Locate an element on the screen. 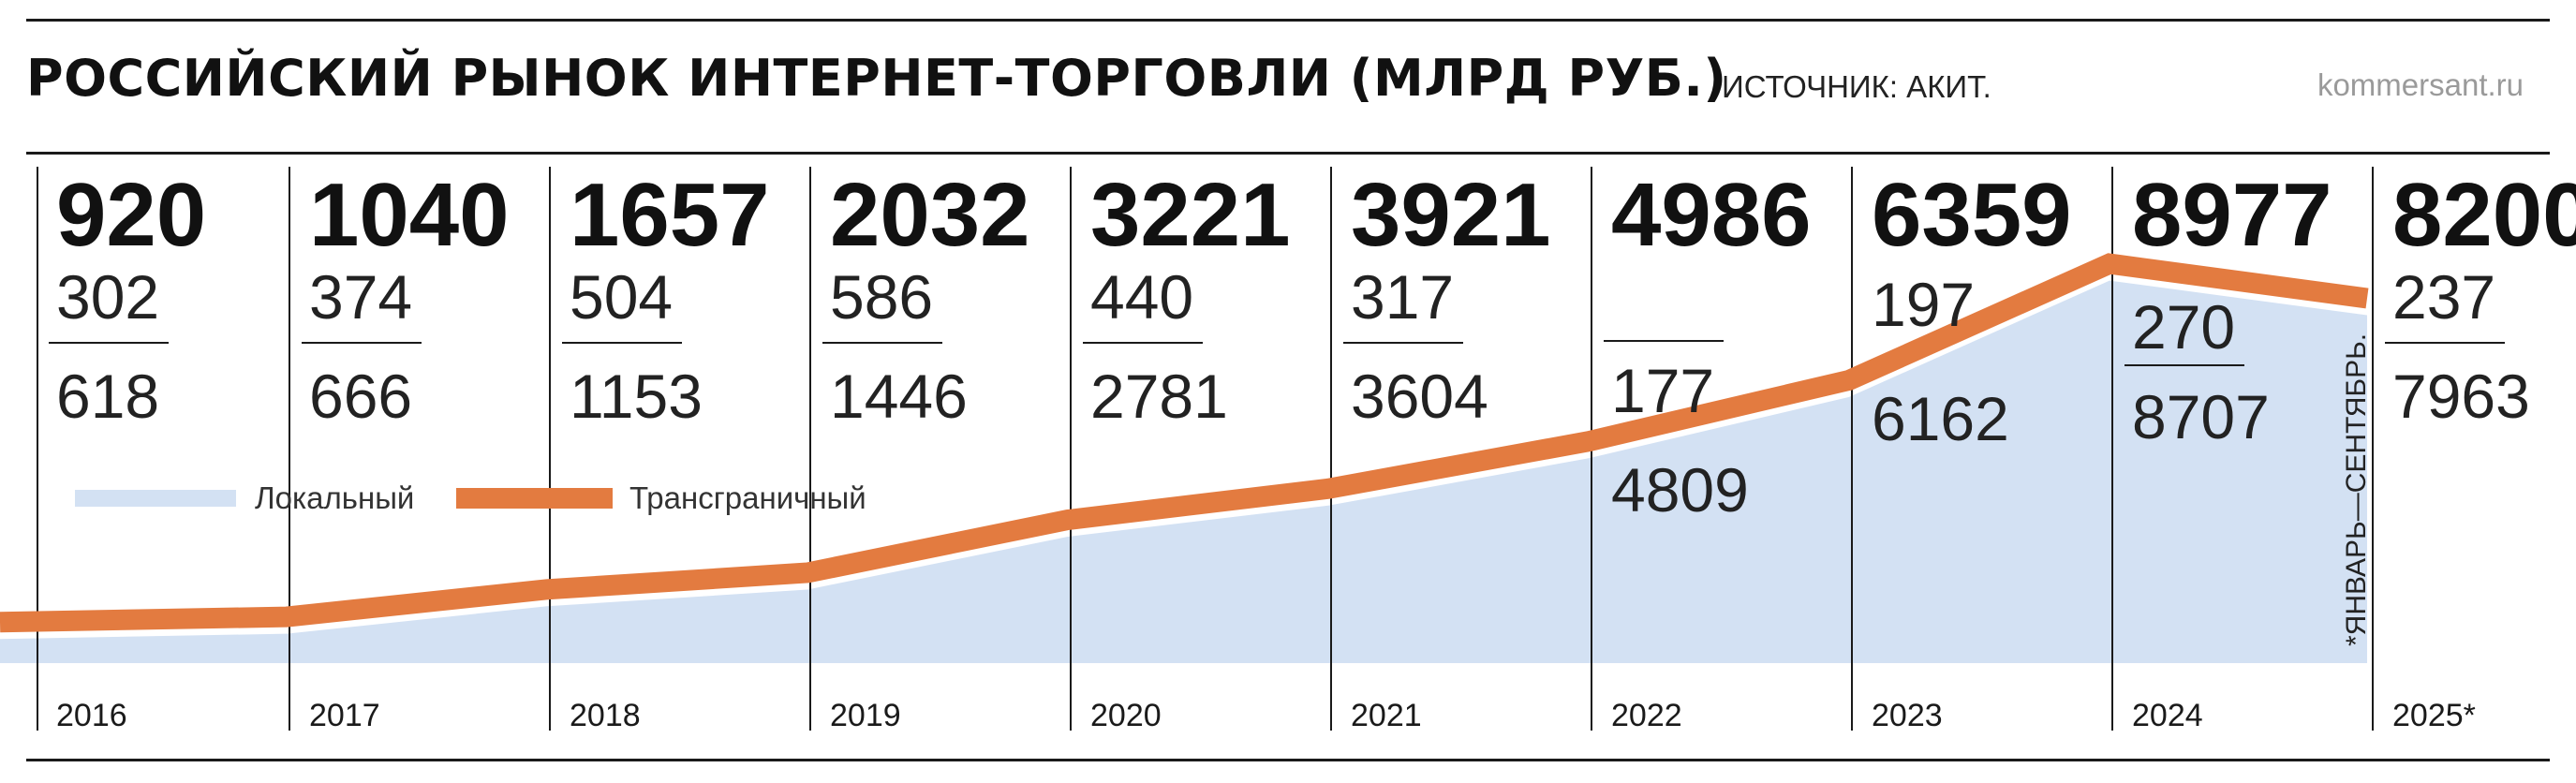  total-label-2021: 3921 is located at coordinates (1451, 215).